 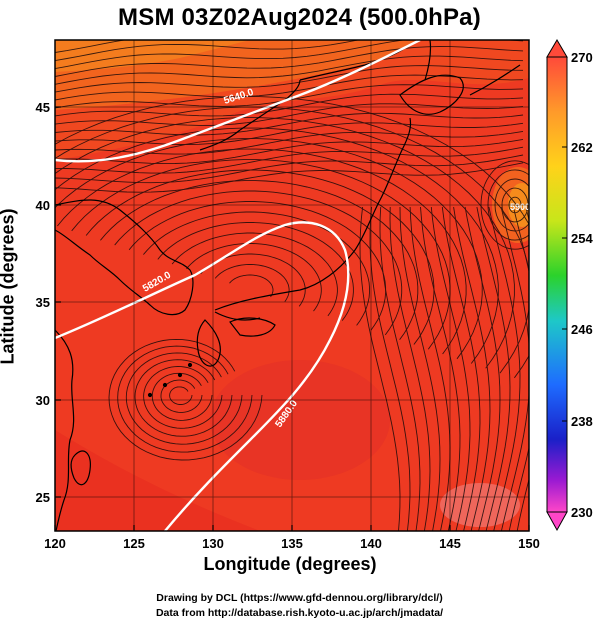 I want to click on y-tick-35: 35, so click(x=43, y=302).